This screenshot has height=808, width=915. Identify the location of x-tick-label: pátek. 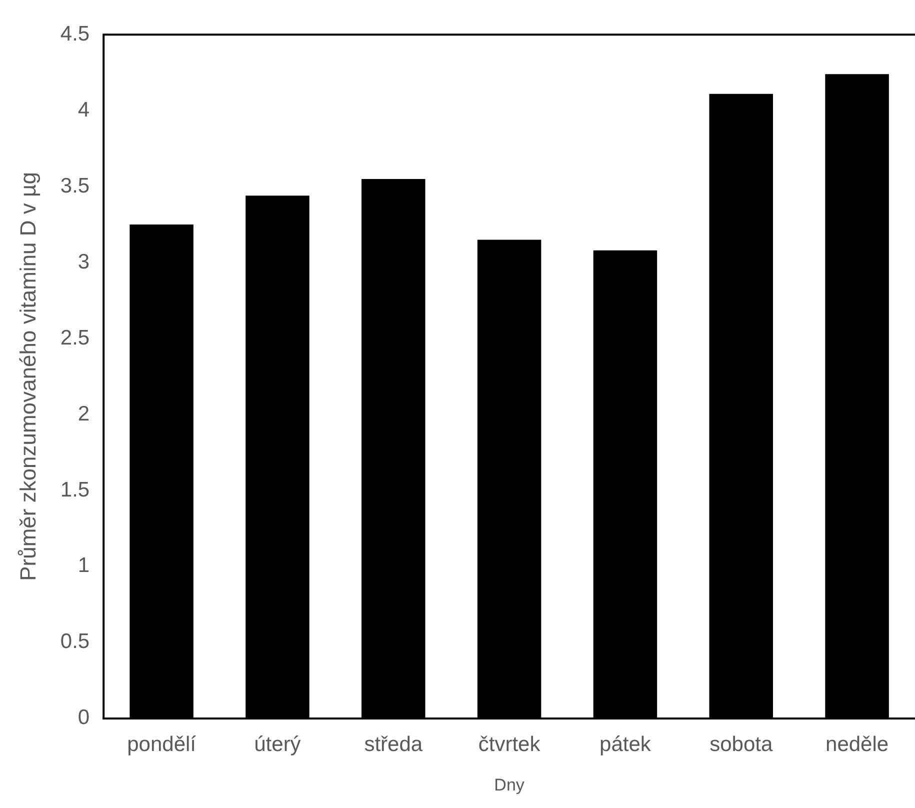
(626, 744).